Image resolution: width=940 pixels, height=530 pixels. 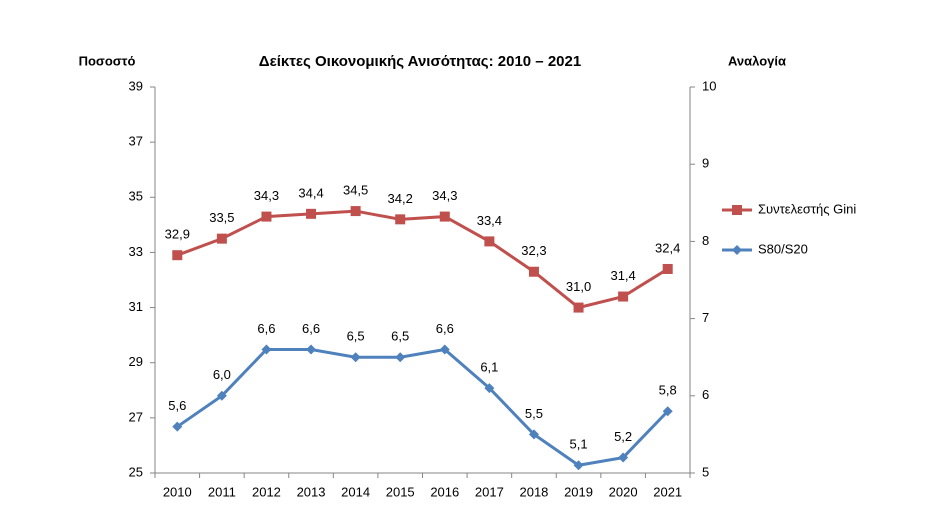 I want to click on legend-label: S80/S20, so click(x=783, y=248).